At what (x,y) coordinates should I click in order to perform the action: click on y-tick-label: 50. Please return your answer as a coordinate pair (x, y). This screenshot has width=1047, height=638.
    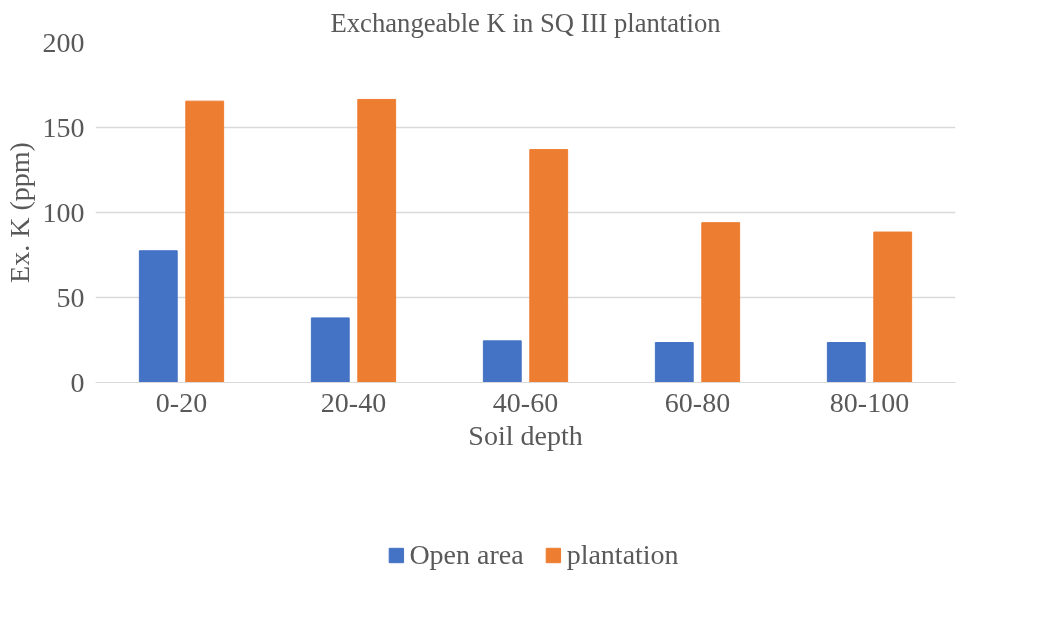
    Looking at the image, I should click on (70, 297).